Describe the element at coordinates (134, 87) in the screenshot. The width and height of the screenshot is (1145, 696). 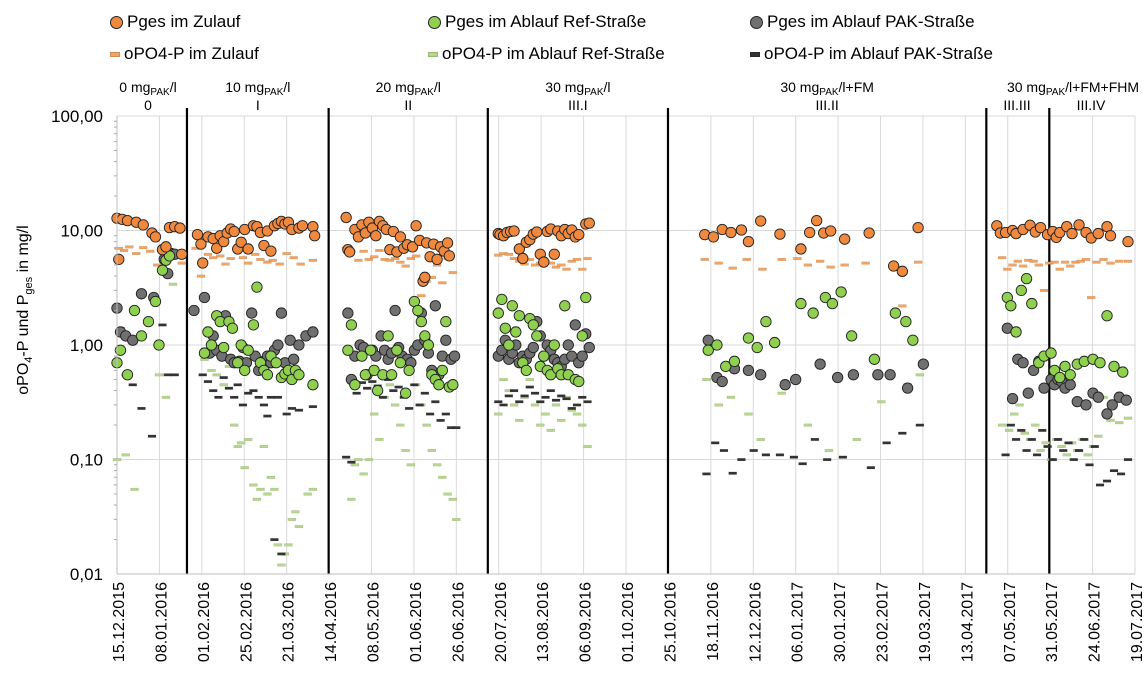
I see `phase-dose-value: 0 mg` at that location.